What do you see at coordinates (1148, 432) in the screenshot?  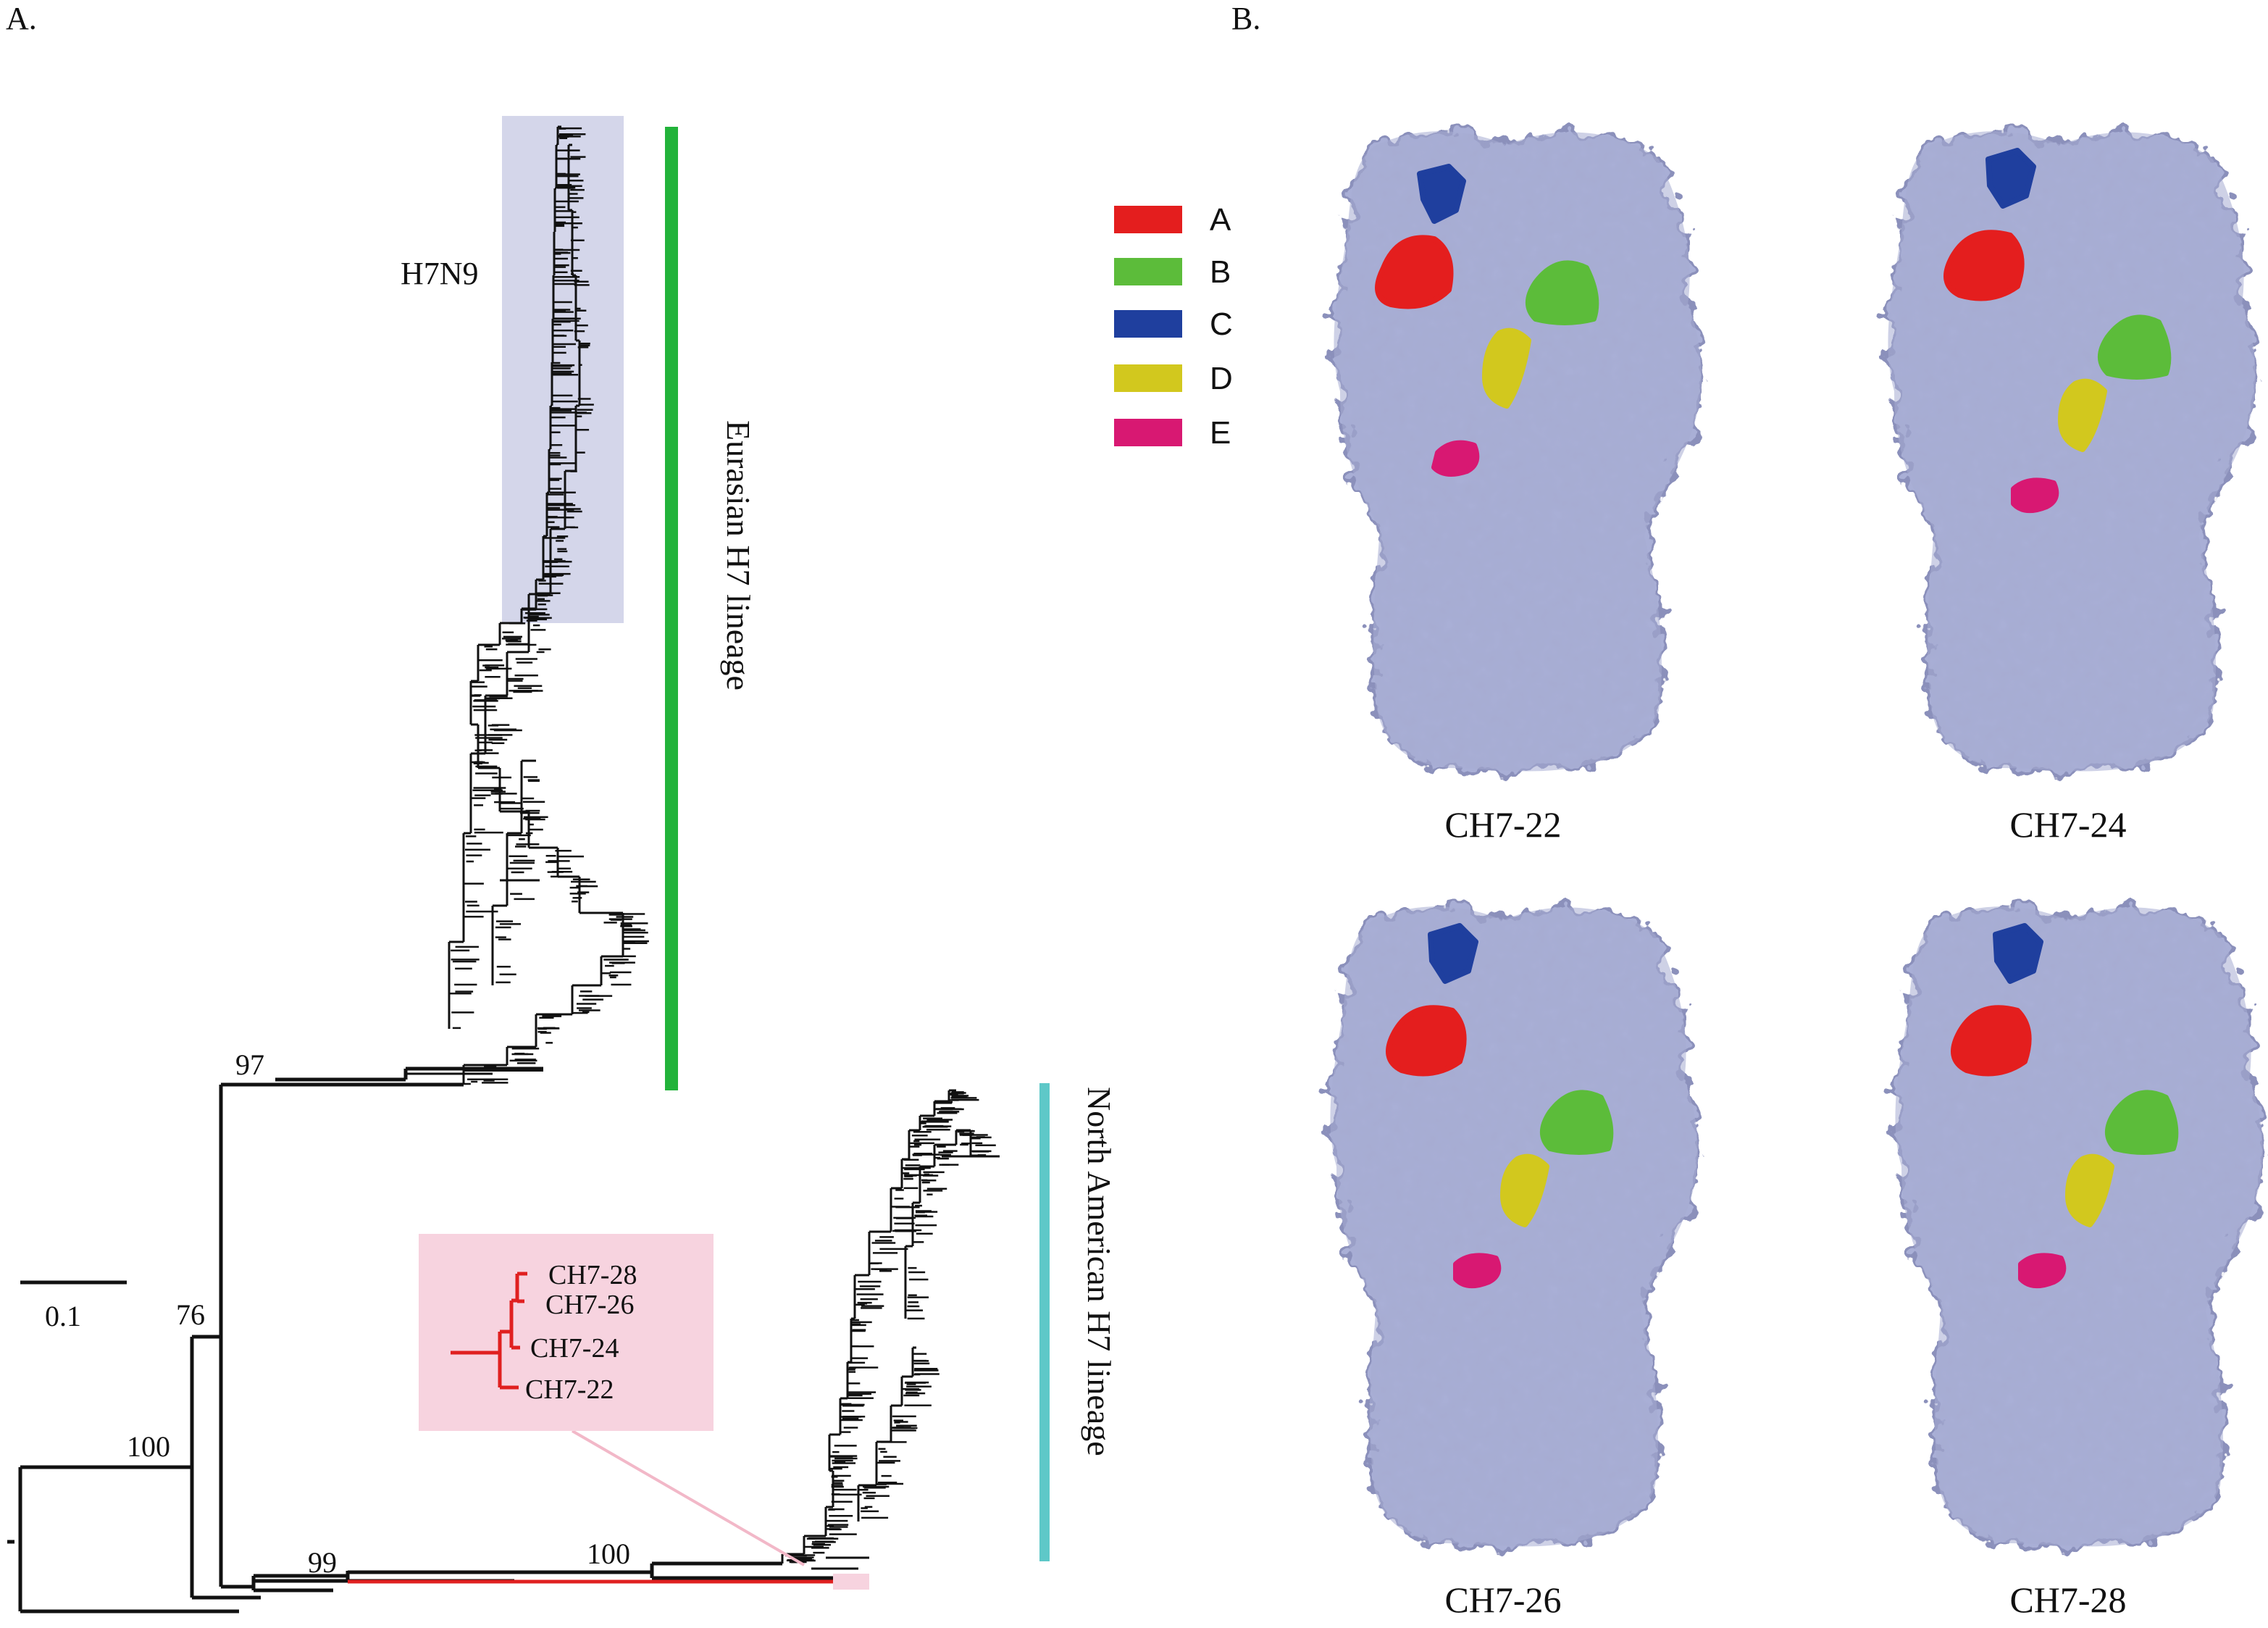 I see `legend-swatch-e` at bounding box center [1148, 432].